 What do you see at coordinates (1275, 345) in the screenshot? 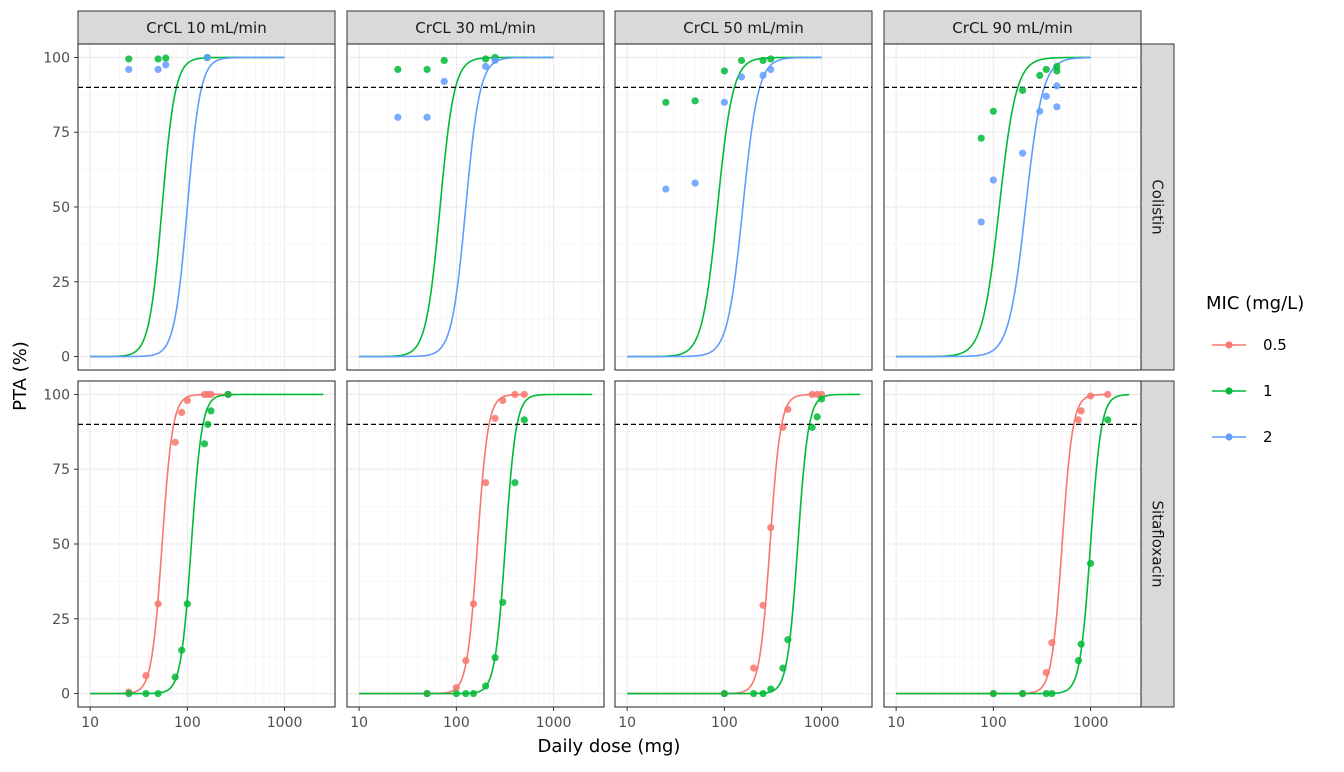
I see `legend-label-mic-0.5: 0.5` at bounding box center [1275, 345].